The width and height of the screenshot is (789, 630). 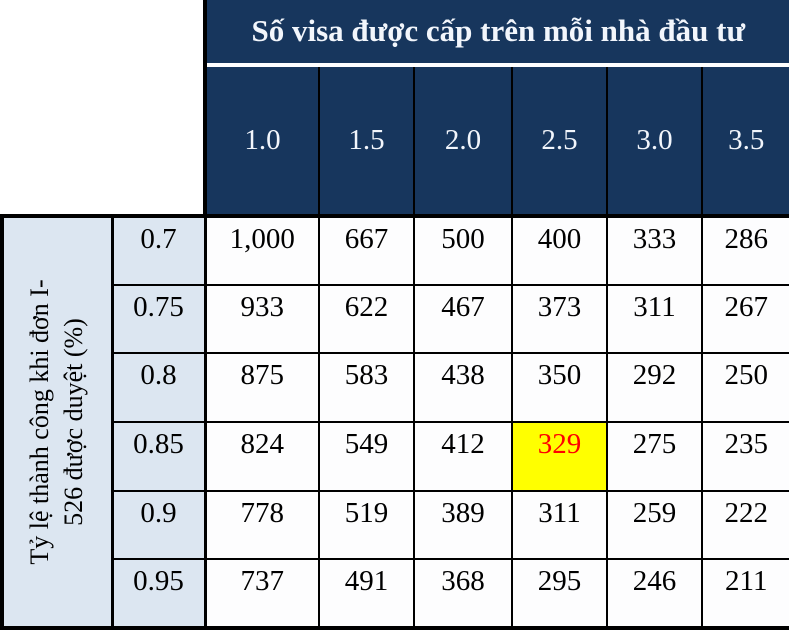 I want to click on data-cell: 211, so click(x=744, y=594).